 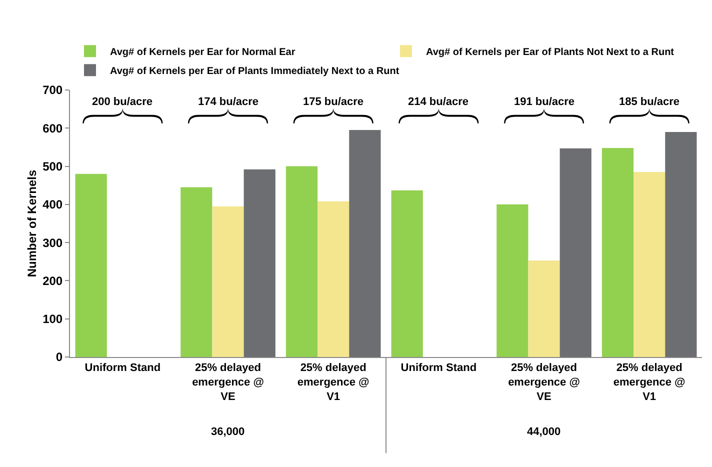 I want to click on annotation: 175 bu/acre, so click(x=333, y=102).